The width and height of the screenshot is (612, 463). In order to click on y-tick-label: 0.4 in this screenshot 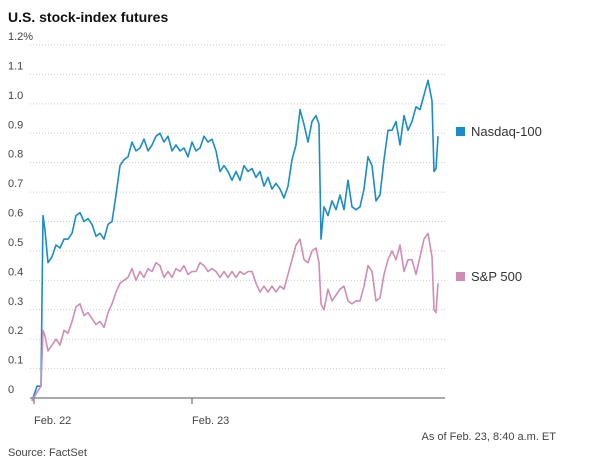, I will do `click(15, 272)`.